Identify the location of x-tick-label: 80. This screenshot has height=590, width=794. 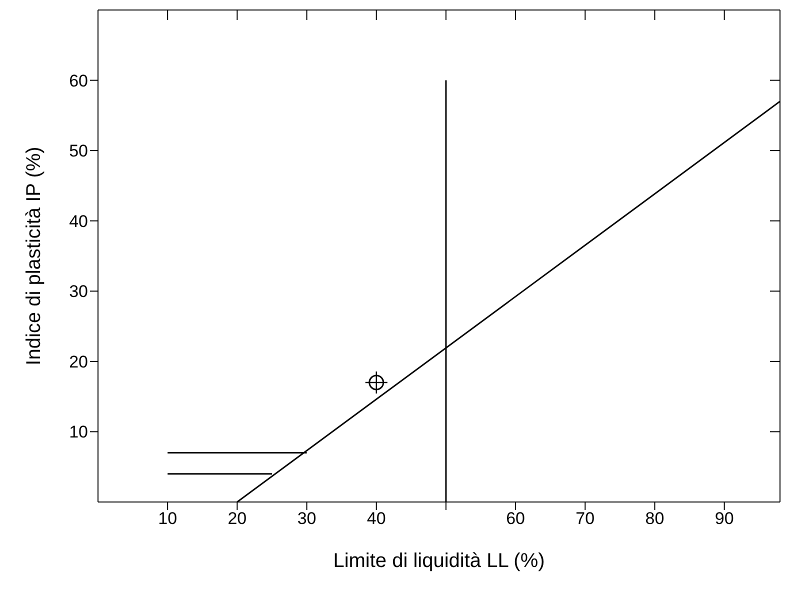
(654, 518).